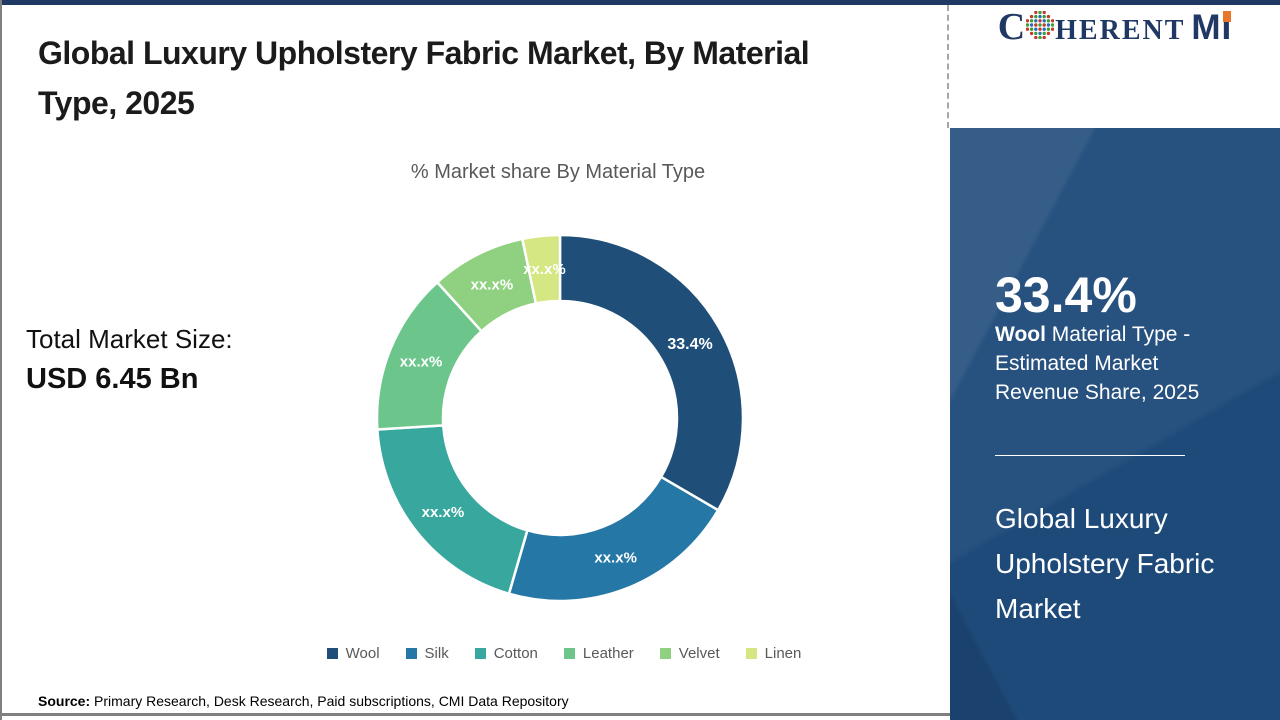  Describe the element at coordinates (665, 653) in the screenshot. I see `legend-swatch-velvet` at that location.